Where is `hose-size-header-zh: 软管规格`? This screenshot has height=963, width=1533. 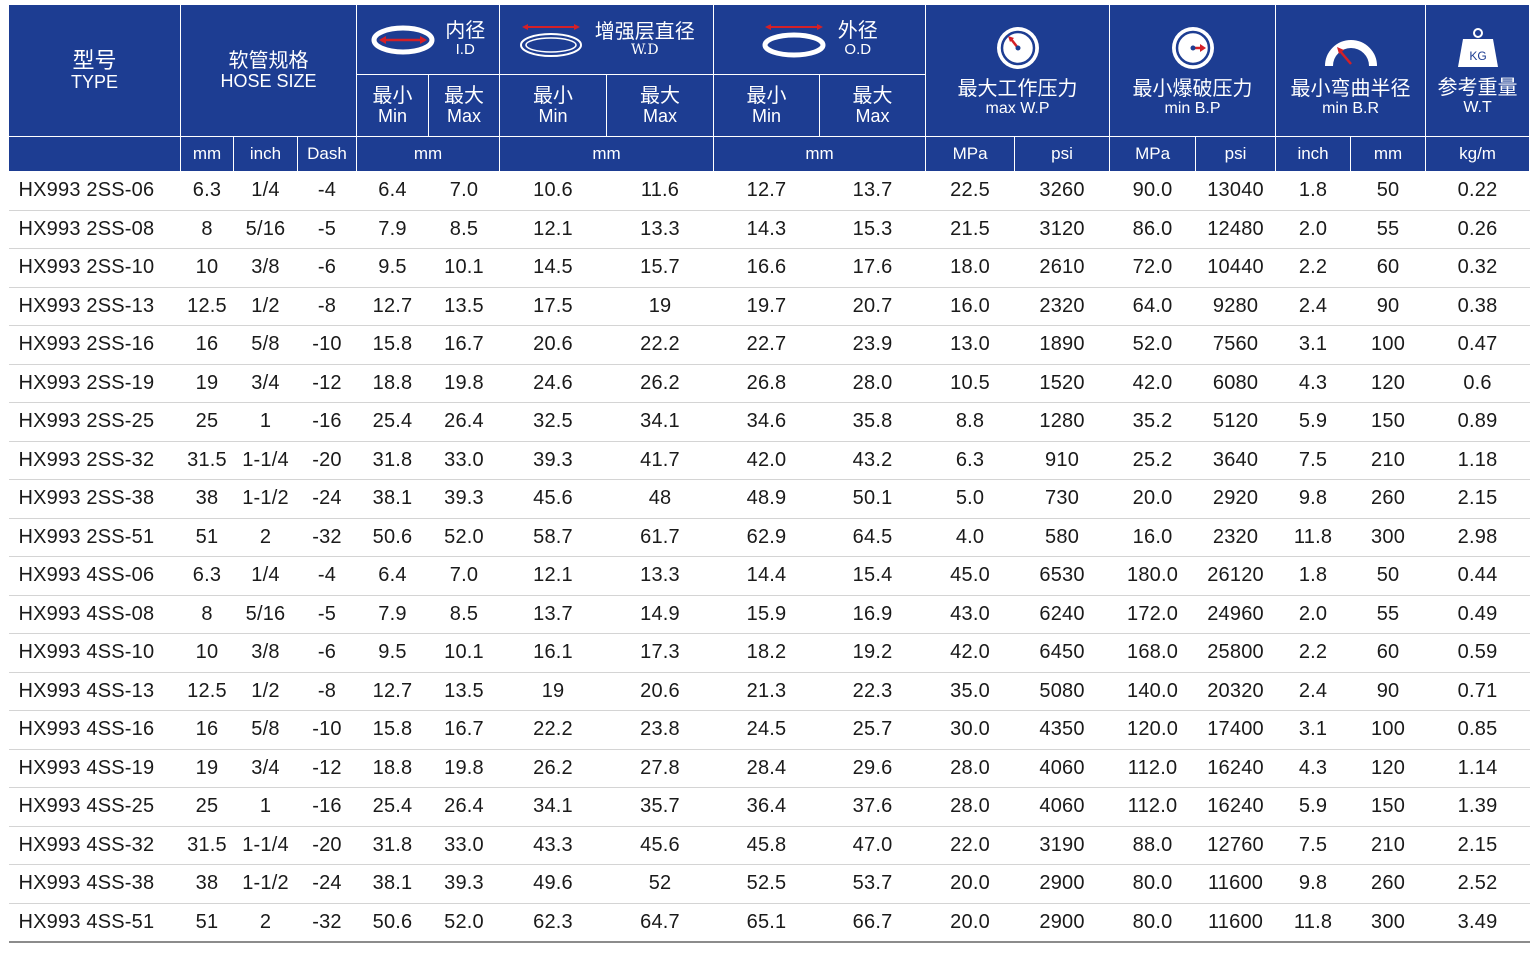 hose-size-header-zh: 软管规格 is located at coordinates (268, 60).